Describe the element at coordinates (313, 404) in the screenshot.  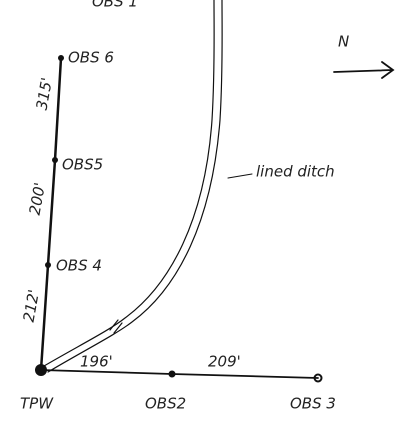
I see `node-label: OBS 3` at that location.